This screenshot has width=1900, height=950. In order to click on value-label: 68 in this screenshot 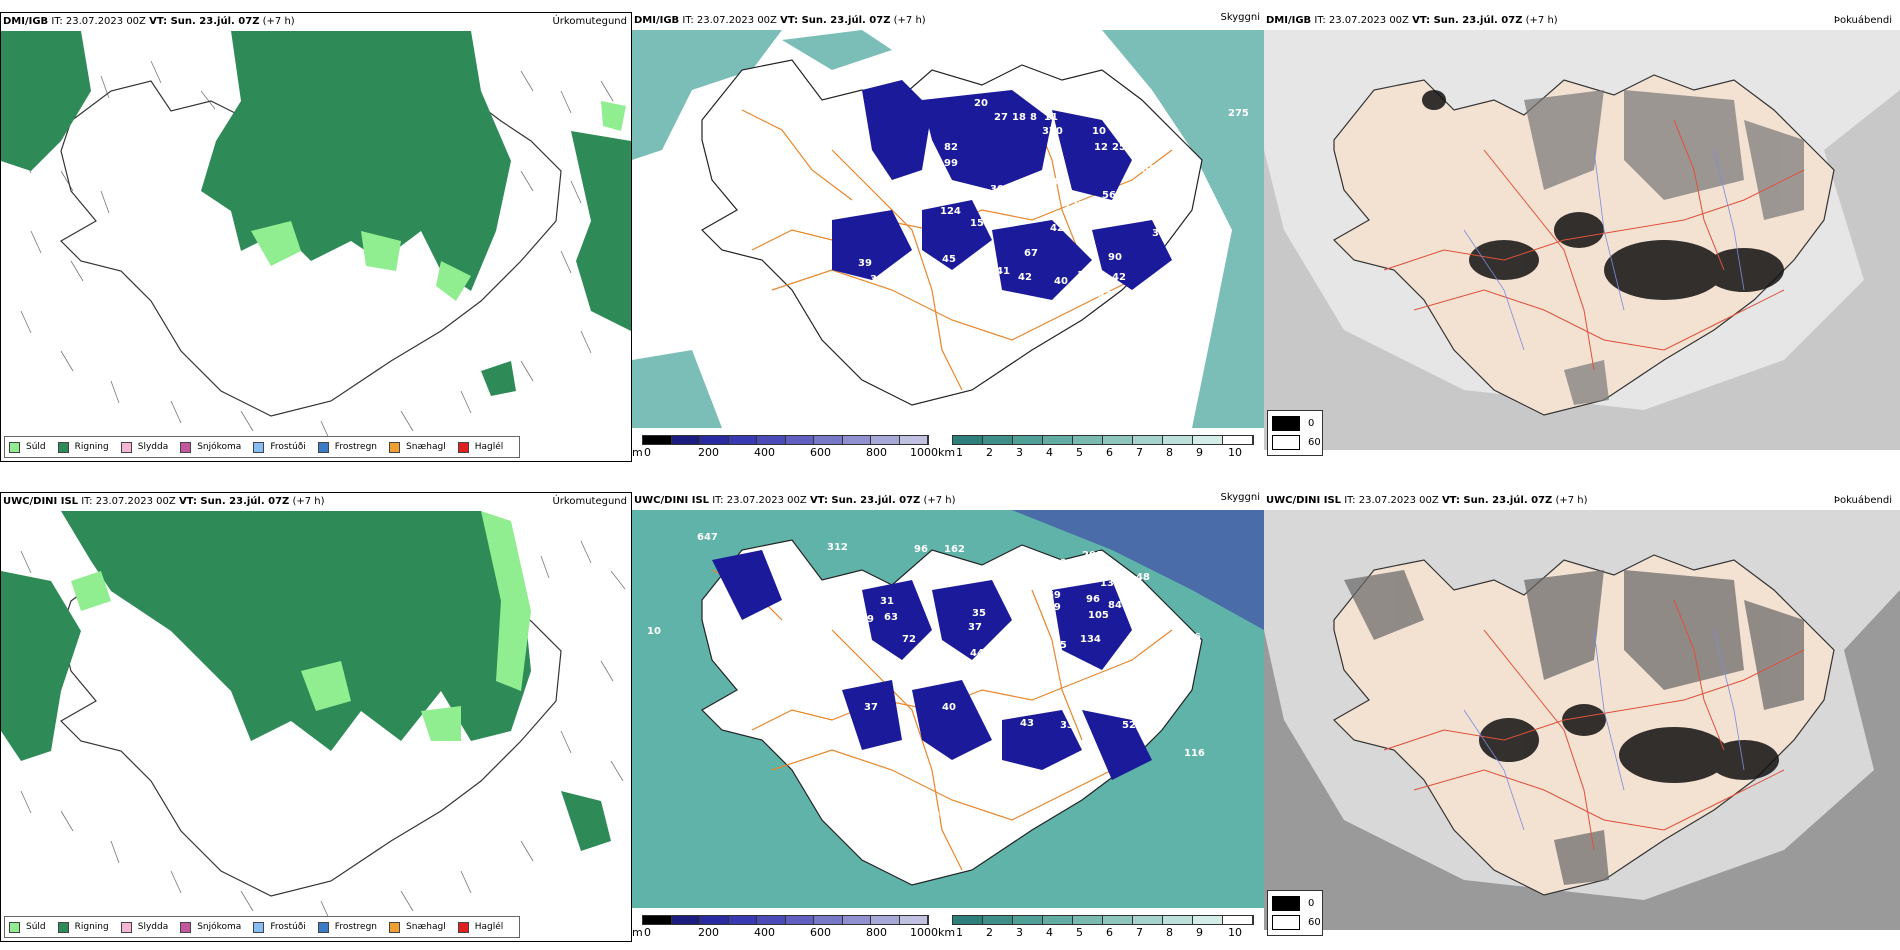, I will do `click(1003, 713)`.